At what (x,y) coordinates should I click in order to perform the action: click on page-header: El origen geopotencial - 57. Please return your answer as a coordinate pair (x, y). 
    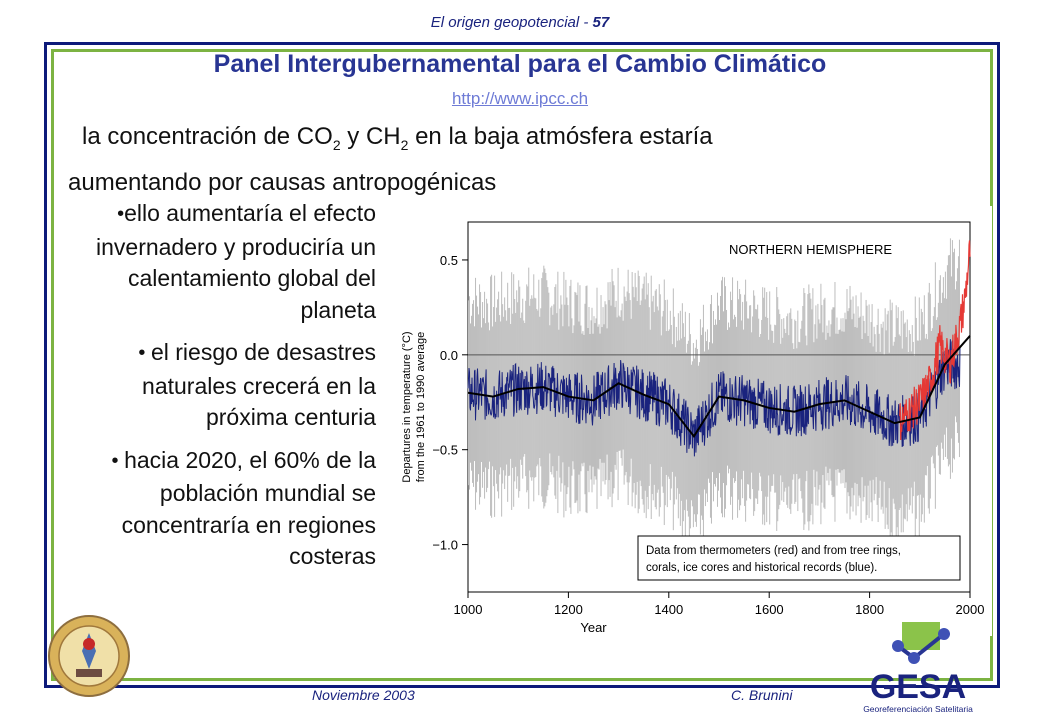
    Looking at the image, I should click on (520, 22).